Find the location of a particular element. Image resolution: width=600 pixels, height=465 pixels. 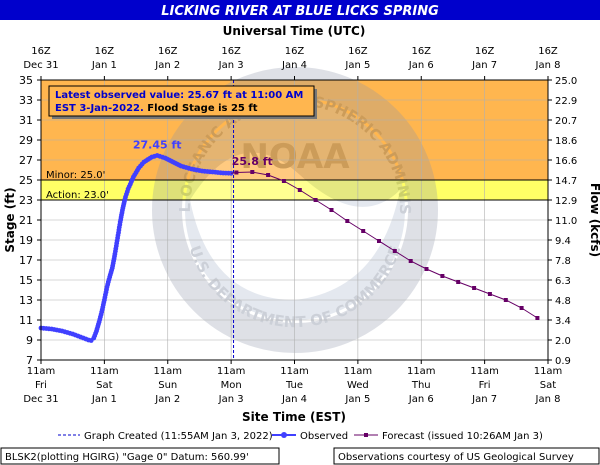

y-left-tick-label: 27 is located at coordinates (26, 160).